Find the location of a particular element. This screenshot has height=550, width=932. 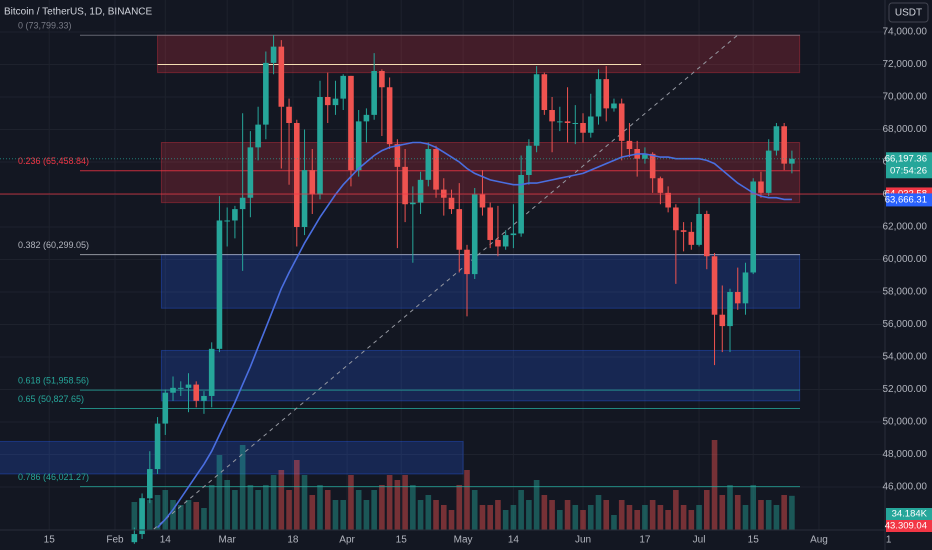

fib-label: 0.236 (65,458.84) is located at coordinates (53, 161).